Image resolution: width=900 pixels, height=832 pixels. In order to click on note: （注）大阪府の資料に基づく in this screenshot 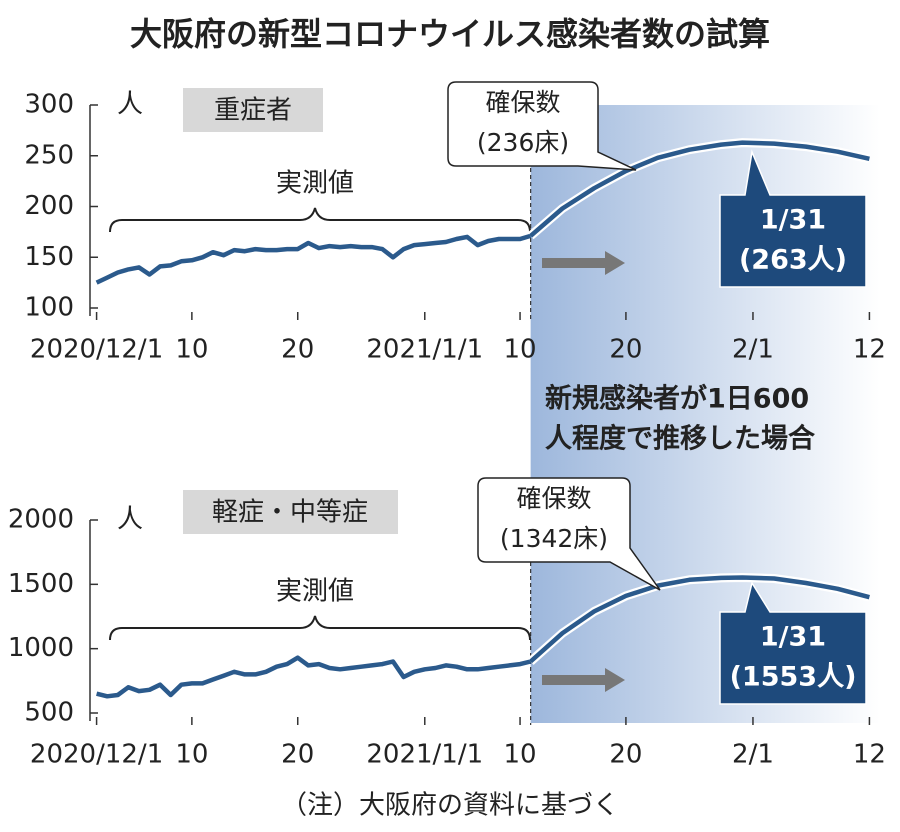, I will do `click(450, 806)`.